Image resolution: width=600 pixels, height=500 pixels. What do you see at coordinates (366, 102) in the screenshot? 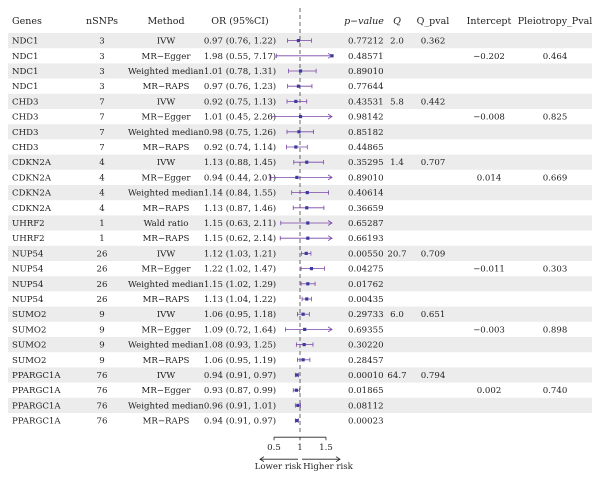
I see `cell-pval: 0.43531` at bounding box center [366, 102].